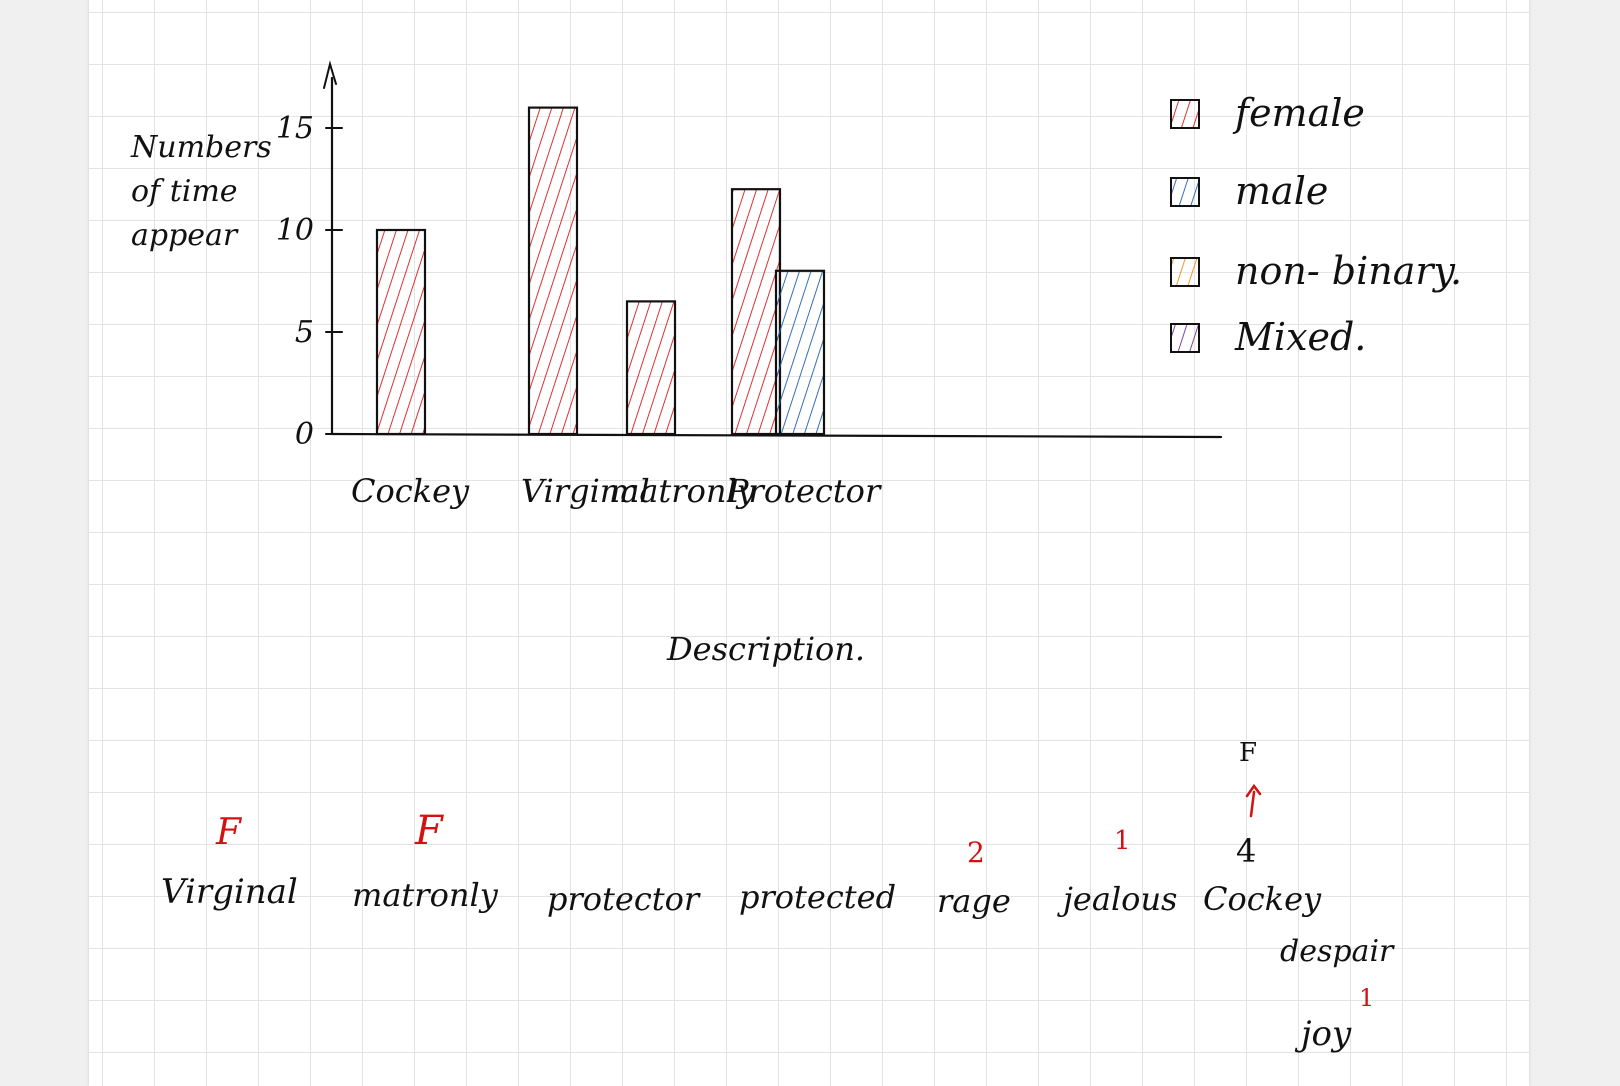 The image size is (1620, 1086). I want to click on x-tick-label-cockey: Cockey, so click(410, 491).